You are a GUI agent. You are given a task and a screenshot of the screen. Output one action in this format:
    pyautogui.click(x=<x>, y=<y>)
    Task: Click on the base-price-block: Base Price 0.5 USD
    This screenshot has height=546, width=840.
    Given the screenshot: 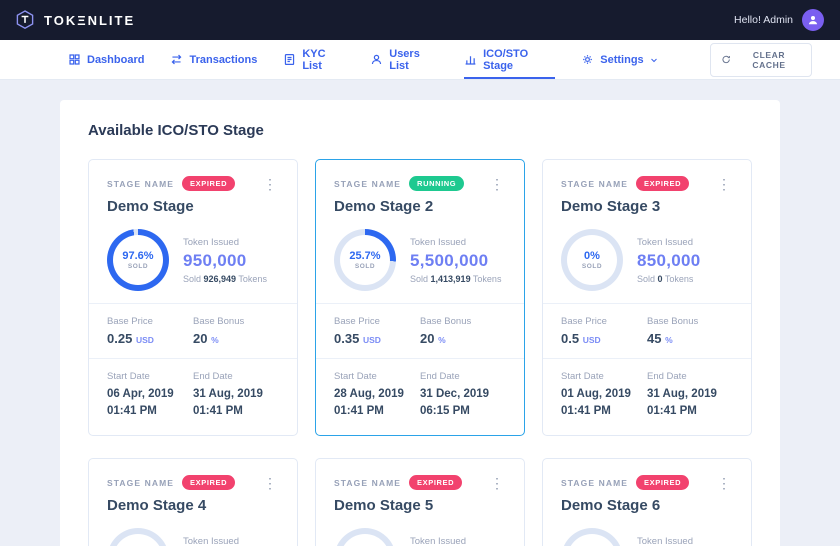 What is the action you would take?
    pyautogui.click(x=604, y=331)
    